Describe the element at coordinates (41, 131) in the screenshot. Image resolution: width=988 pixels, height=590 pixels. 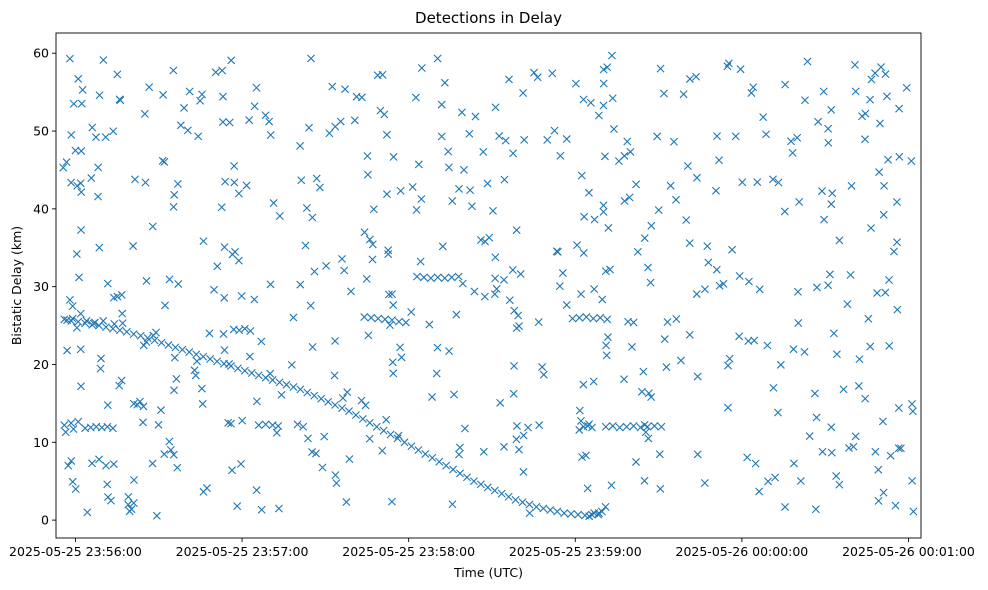
I see `y-tick-label: 50` at that location.